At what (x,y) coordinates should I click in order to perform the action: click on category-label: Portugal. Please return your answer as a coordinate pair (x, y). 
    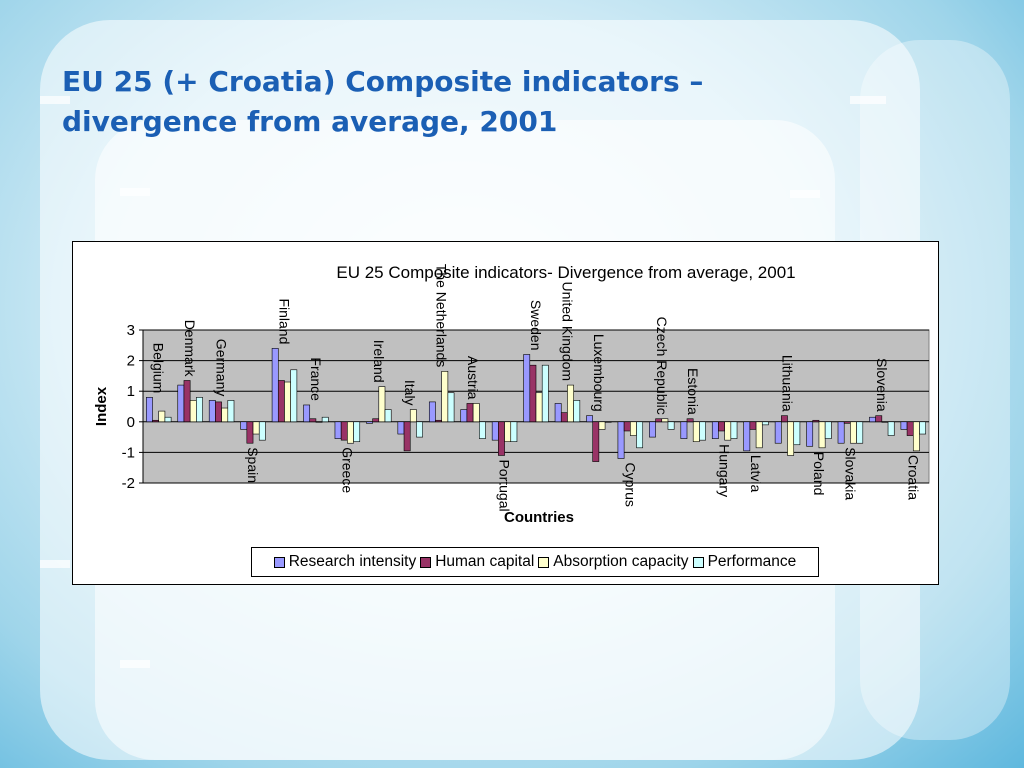
    Looking at the image, I should click on (505, 485).